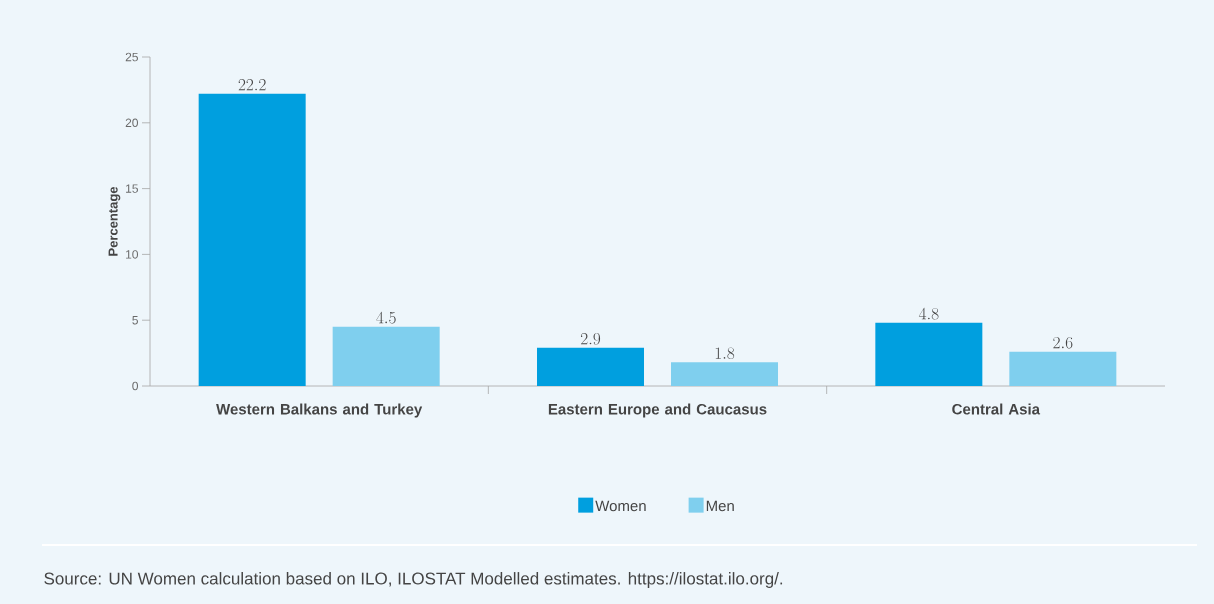  Describe the element at coordinates (413, 580) in the screenshot. I see `source-note: Source: UN Women calculation based on ILO, ILOSTAT Modelled estimates. https://ilostat.ilo.org/.` at that location.